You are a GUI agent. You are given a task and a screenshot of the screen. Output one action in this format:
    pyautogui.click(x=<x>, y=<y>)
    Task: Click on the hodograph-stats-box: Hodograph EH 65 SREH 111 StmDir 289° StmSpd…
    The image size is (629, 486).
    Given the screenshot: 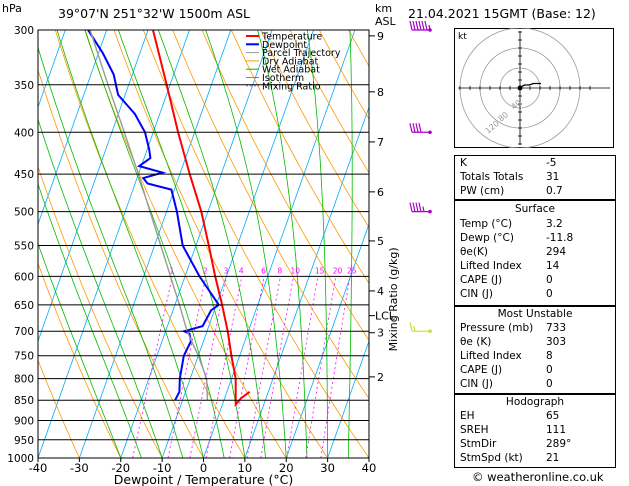 What is the action you would take?
    pyautogui.click(x=535, y=431)
    